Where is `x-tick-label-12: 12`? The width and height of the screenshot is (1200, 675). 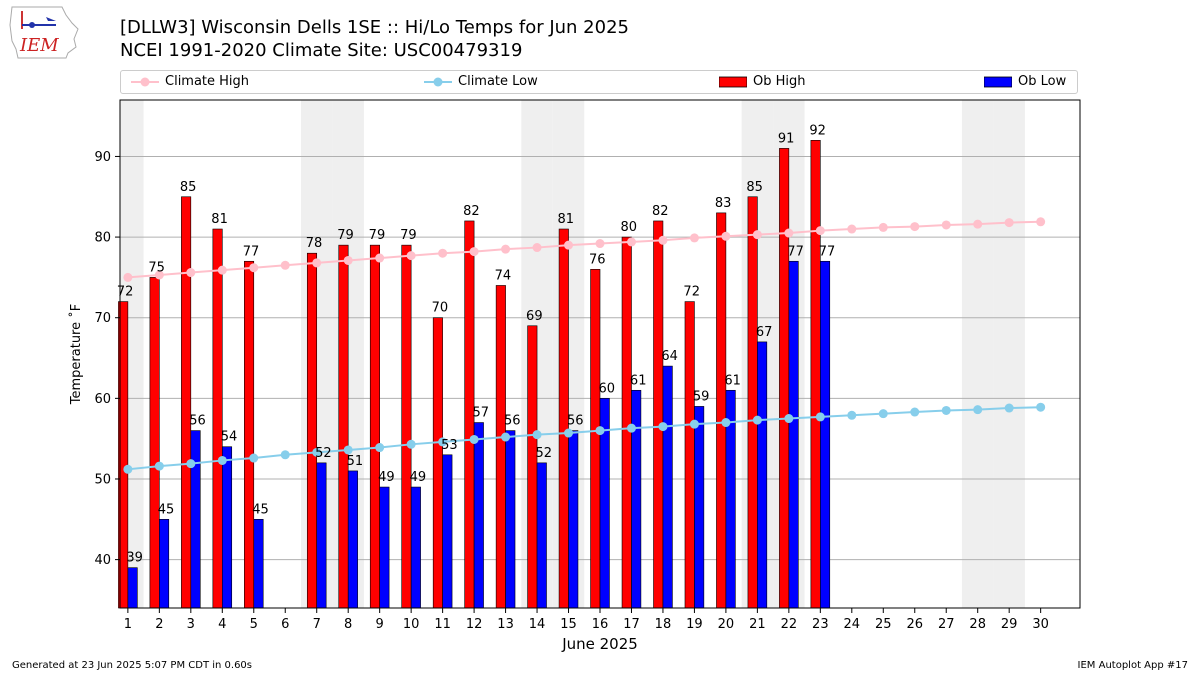 x-tick-label-12: 12 is located at coordinates (474, 624).